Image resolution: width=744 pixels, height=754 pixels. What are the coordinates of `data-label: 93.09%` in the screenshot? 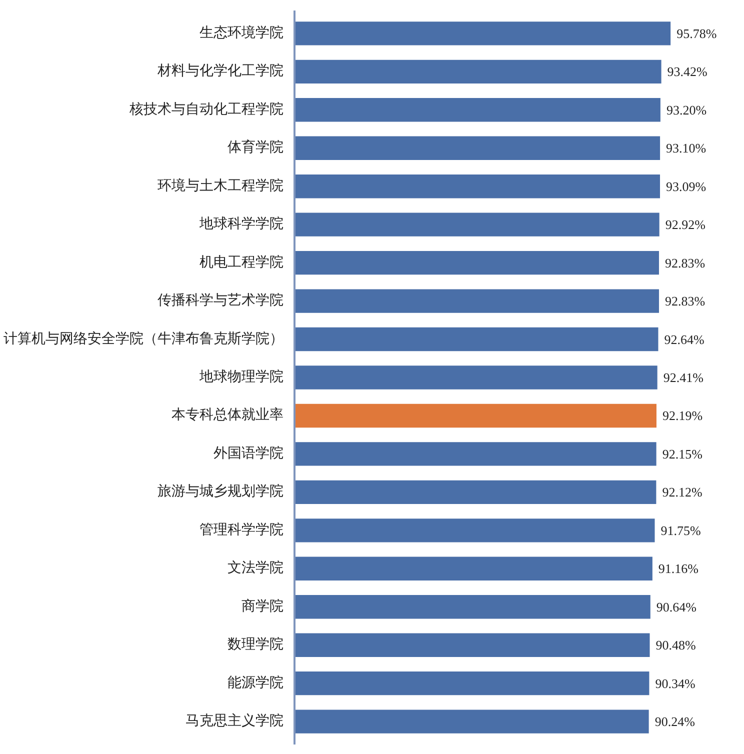 It's located at (686, 186).